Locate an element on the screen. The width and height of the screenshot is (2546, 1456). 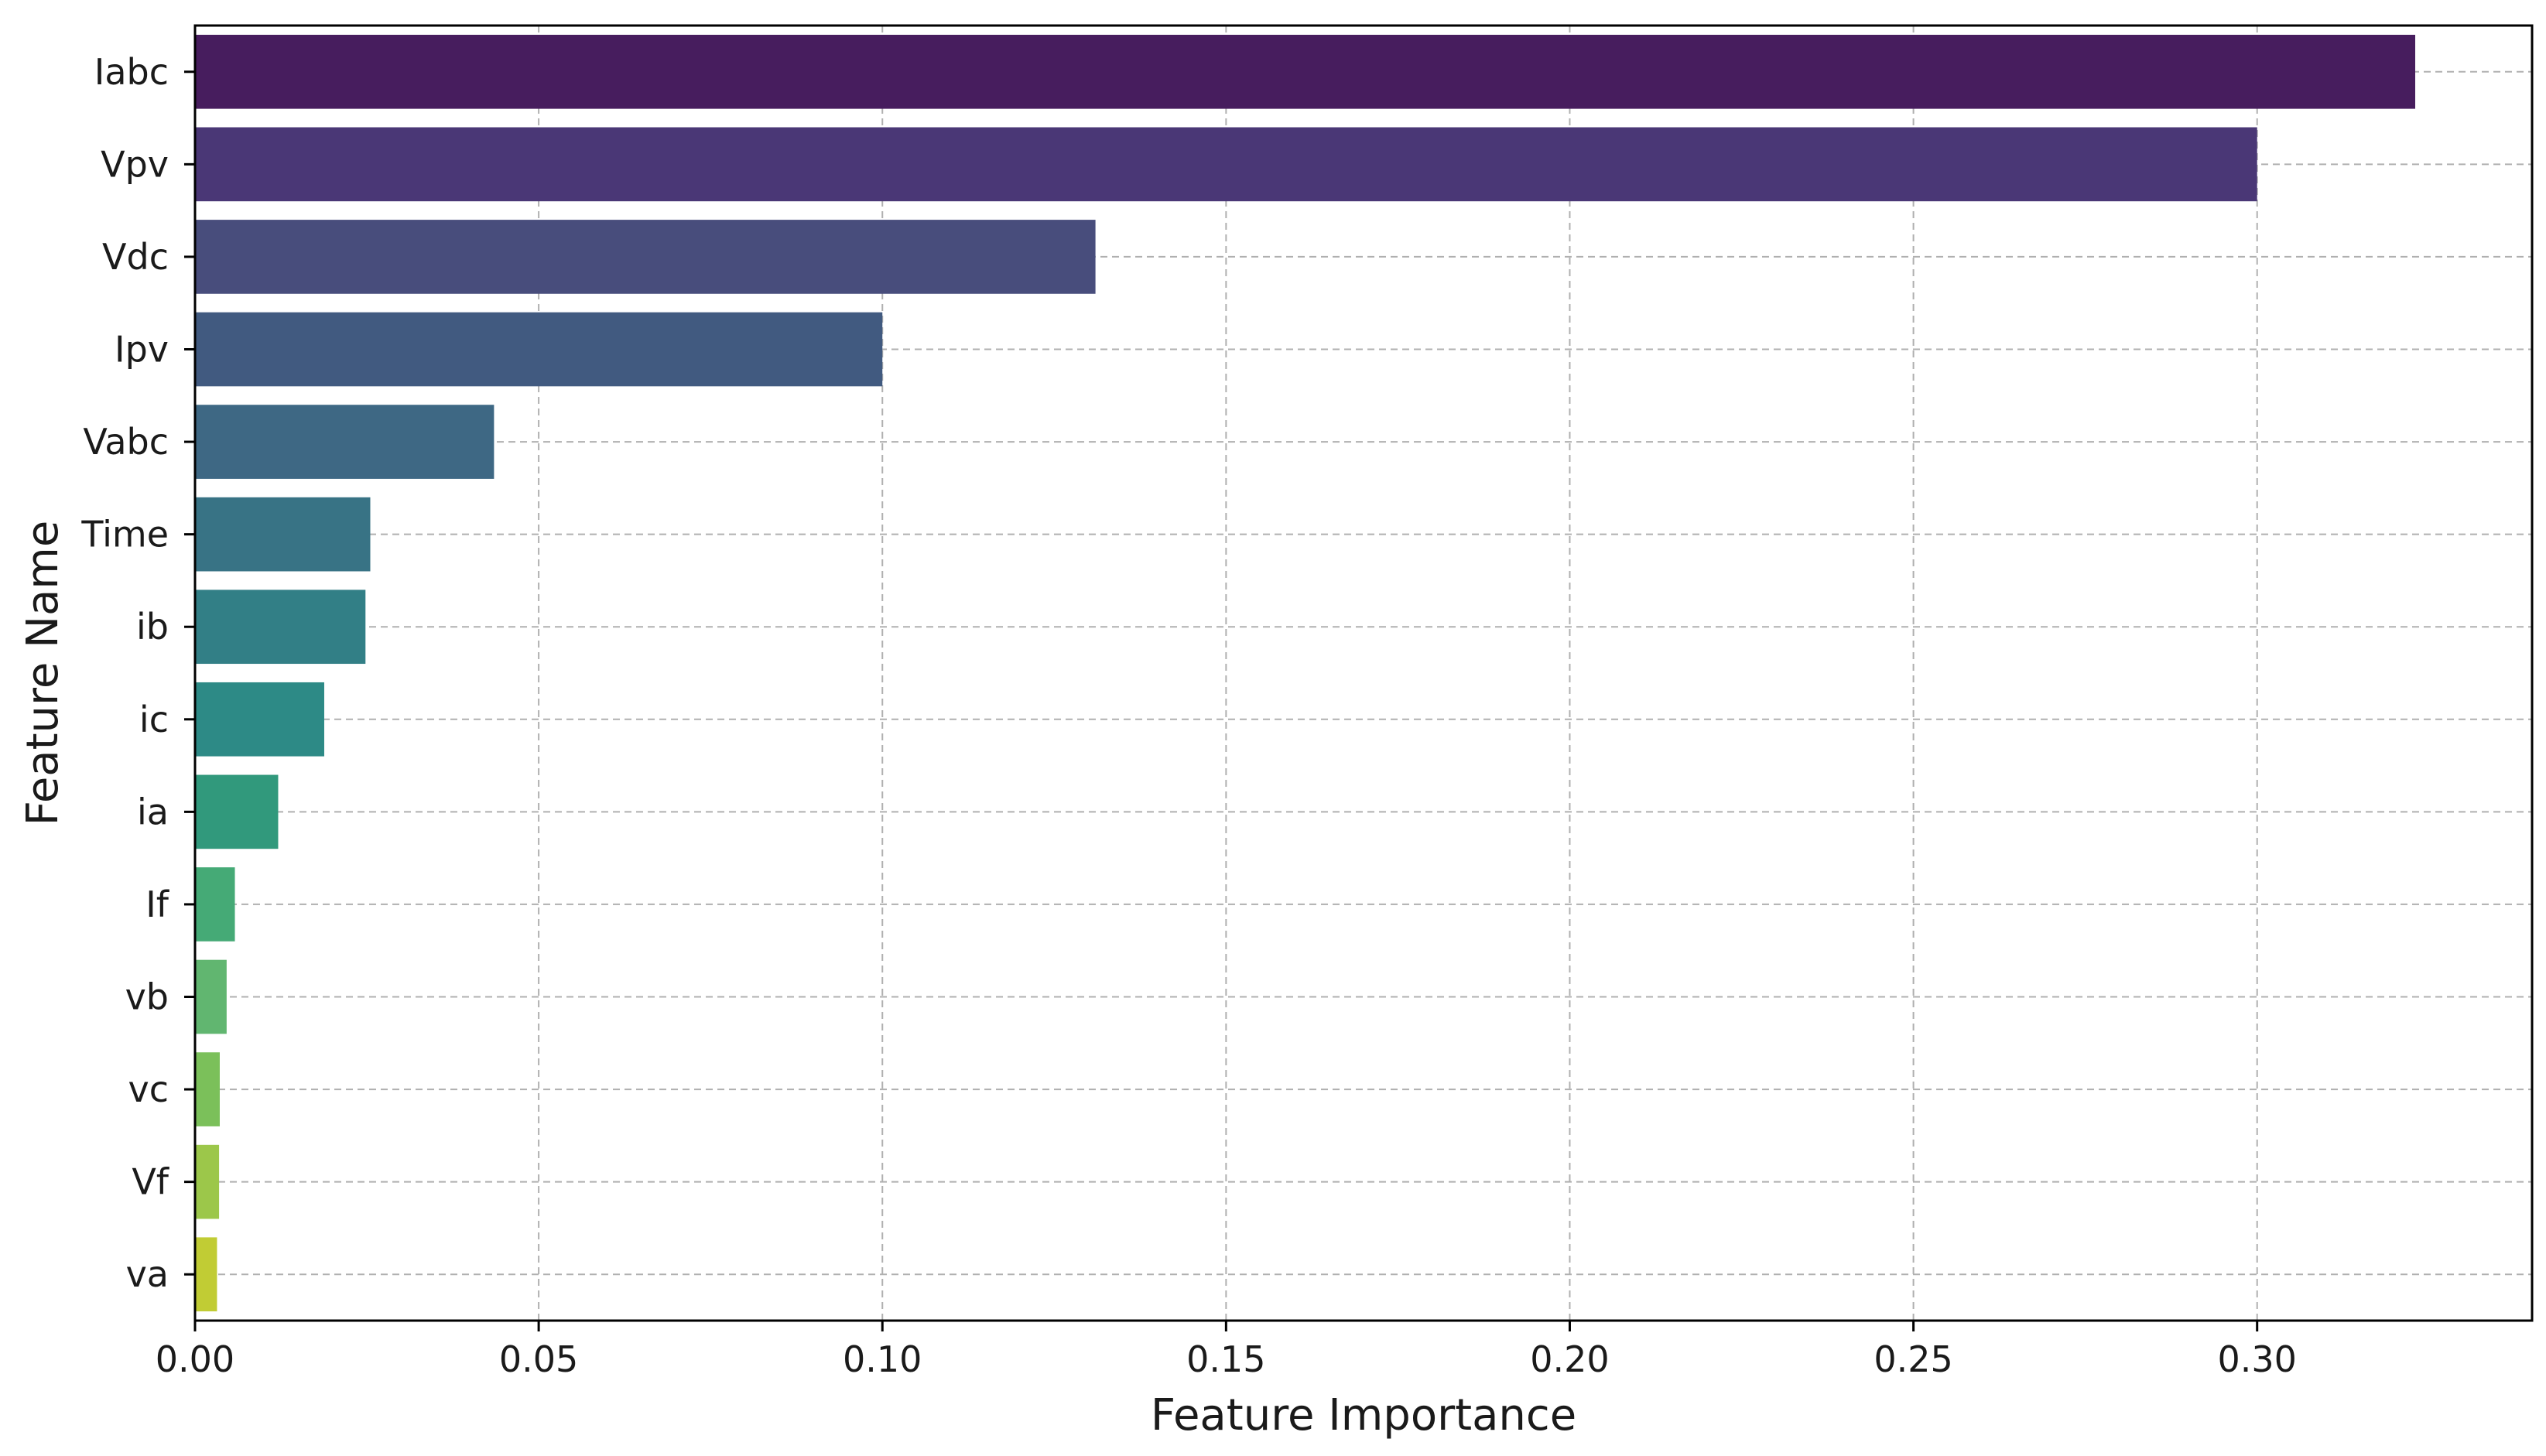
bar-va is located at coordinates (206, 1275).